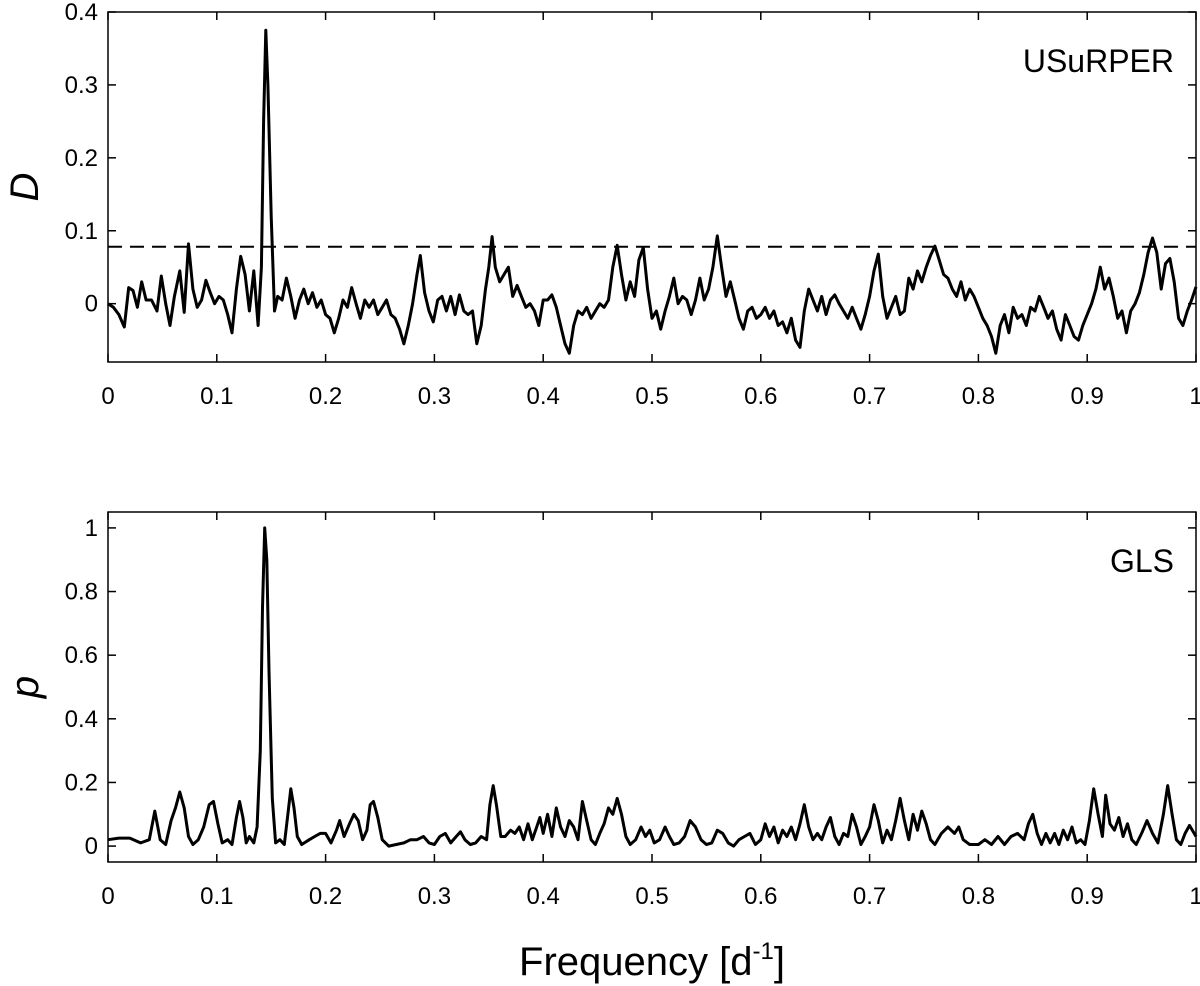 This screenshot has width=1200, height=986. What do you see at coordinates (1142, 561) in the screenshot?
I see `panel-label: GLS` at bounding box center [1142, 561].